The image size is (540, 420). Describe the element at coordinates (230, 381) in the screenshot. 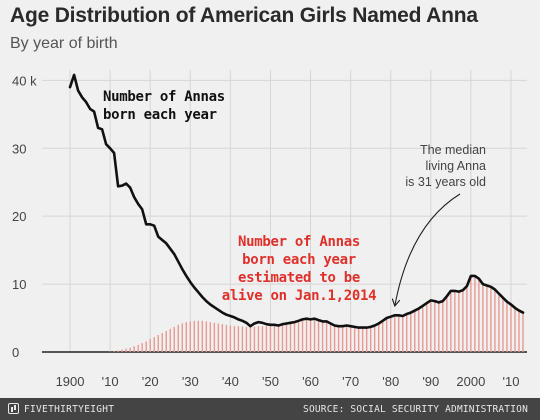

I see `x-tick-label: '40` at that location.